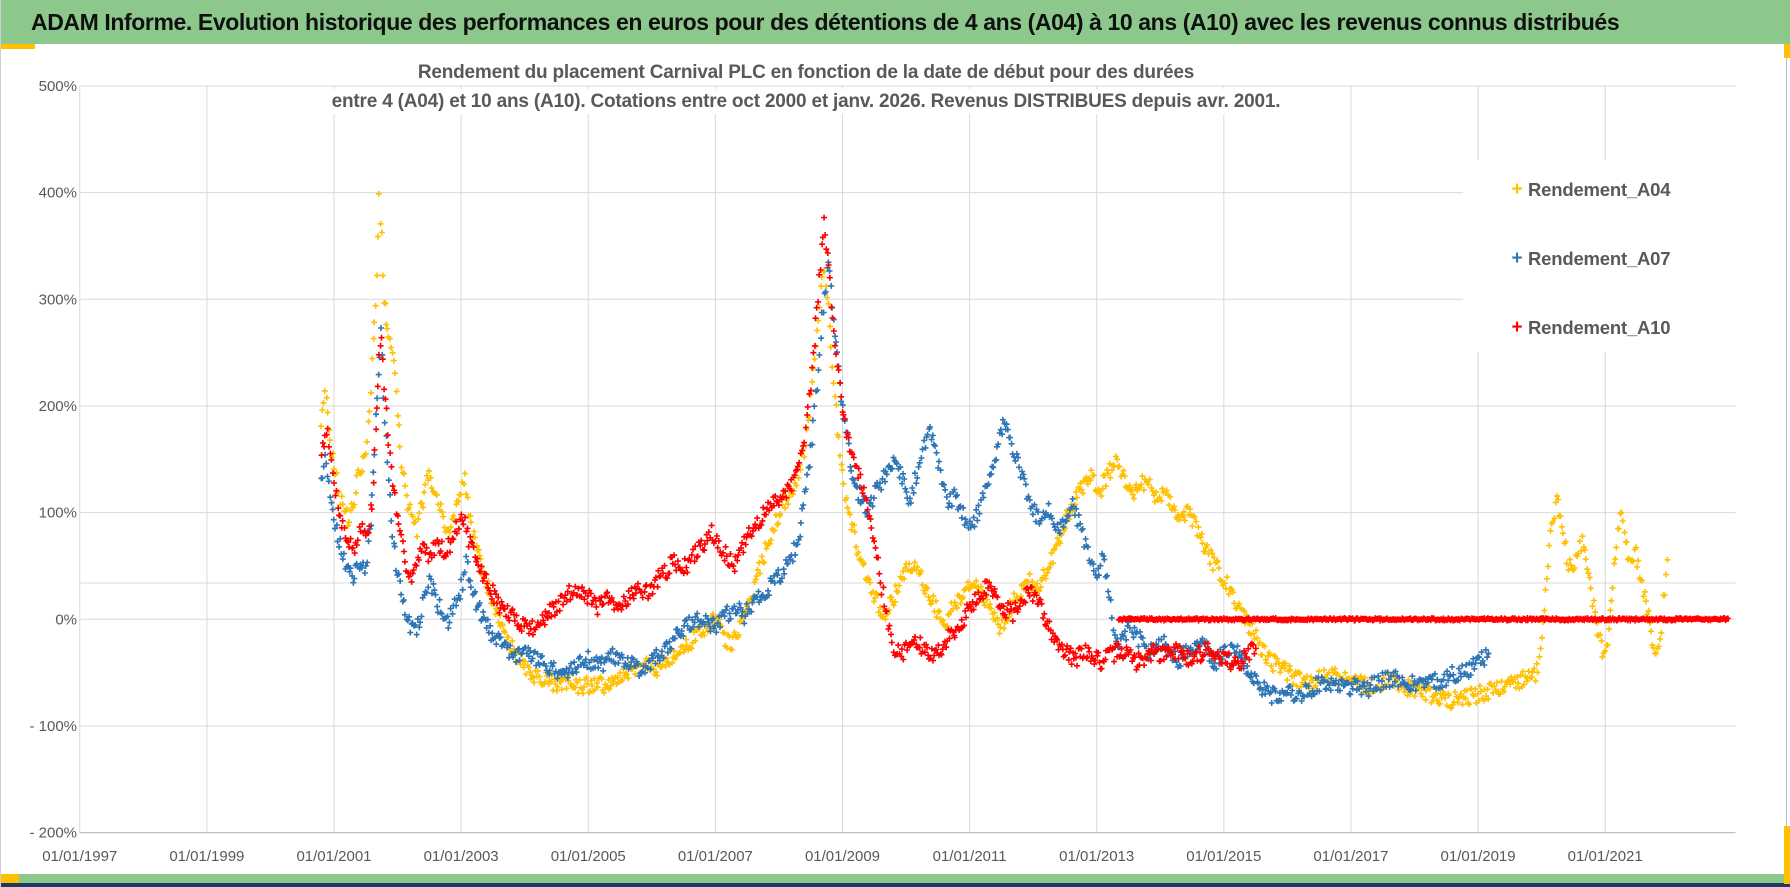 The height and width of the screenshot is (887, 1790). I want to click on x-tick-label: 01/01/2001, so click(333, 856).